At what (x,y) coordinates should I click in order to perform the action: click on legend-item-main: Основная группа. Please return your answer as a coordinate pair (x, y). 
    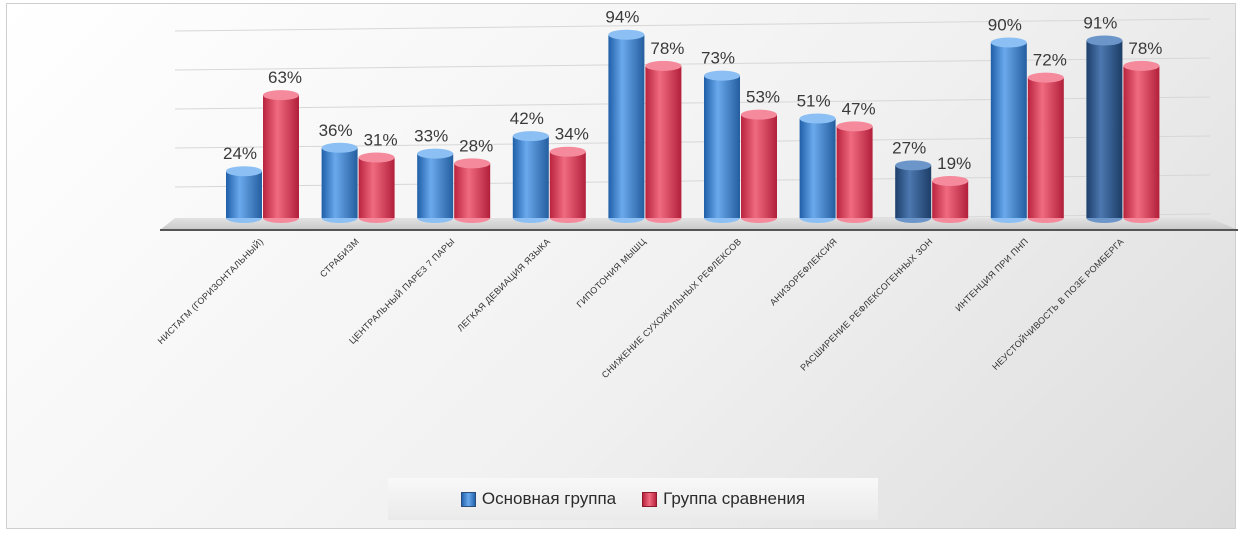
    Looking at the image, I should click on (538, 499).